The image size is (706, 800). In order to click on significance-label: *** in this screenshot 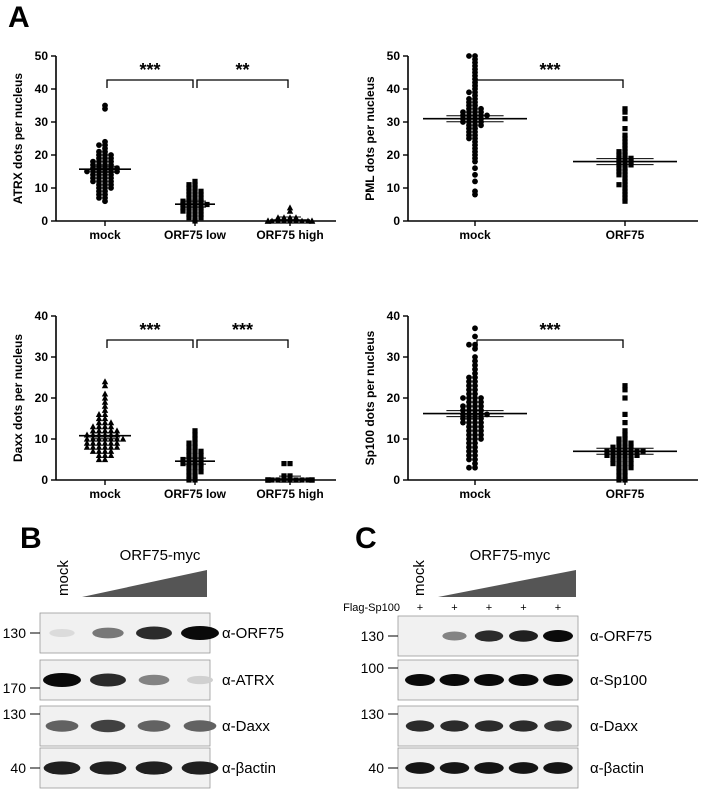, I will do `click(549, 330)`.